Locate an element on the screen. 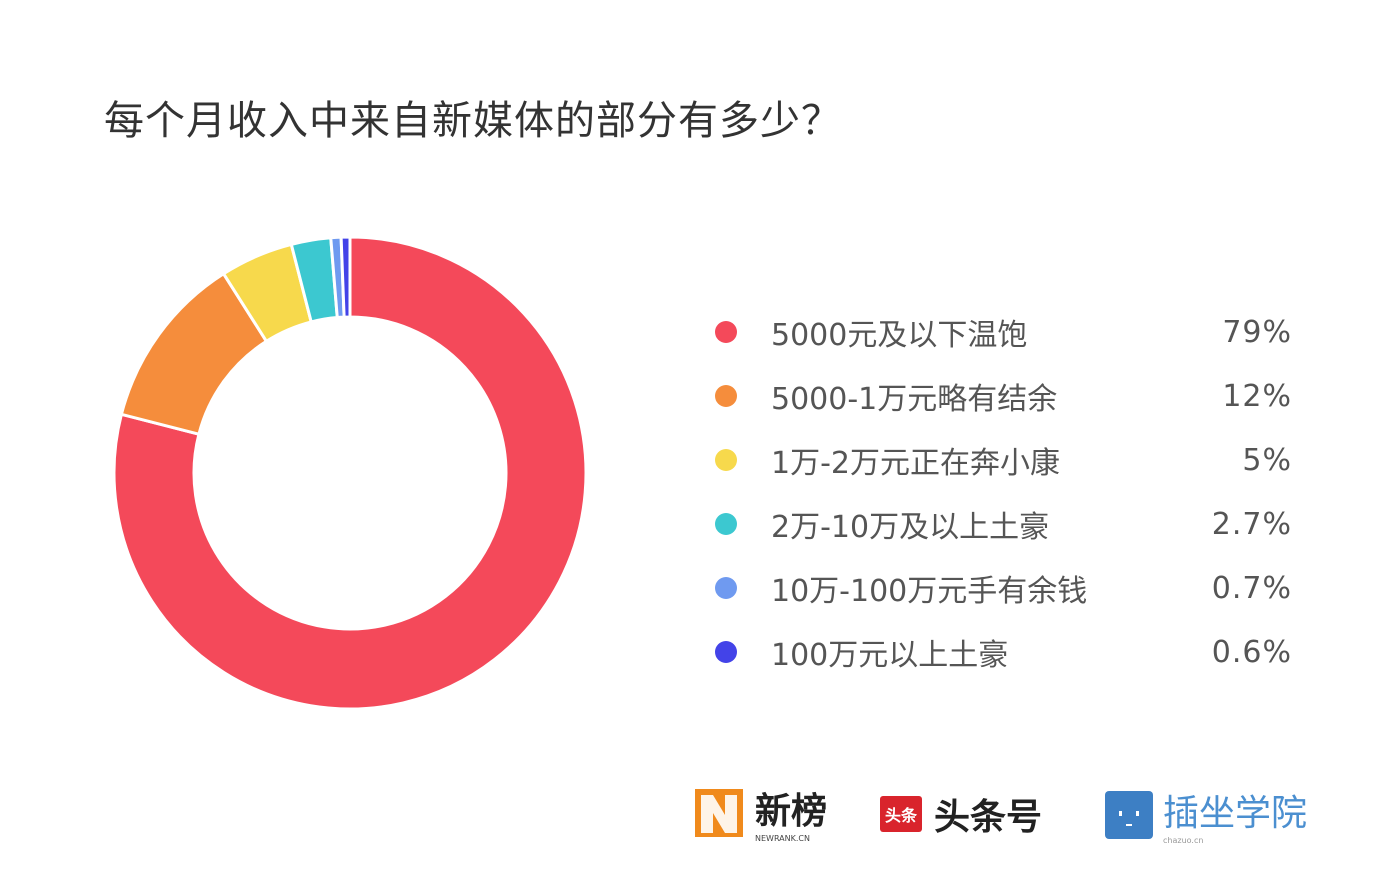  logo-chazuo-sub: chazuo.cn is located at coordinates (1183, 840).